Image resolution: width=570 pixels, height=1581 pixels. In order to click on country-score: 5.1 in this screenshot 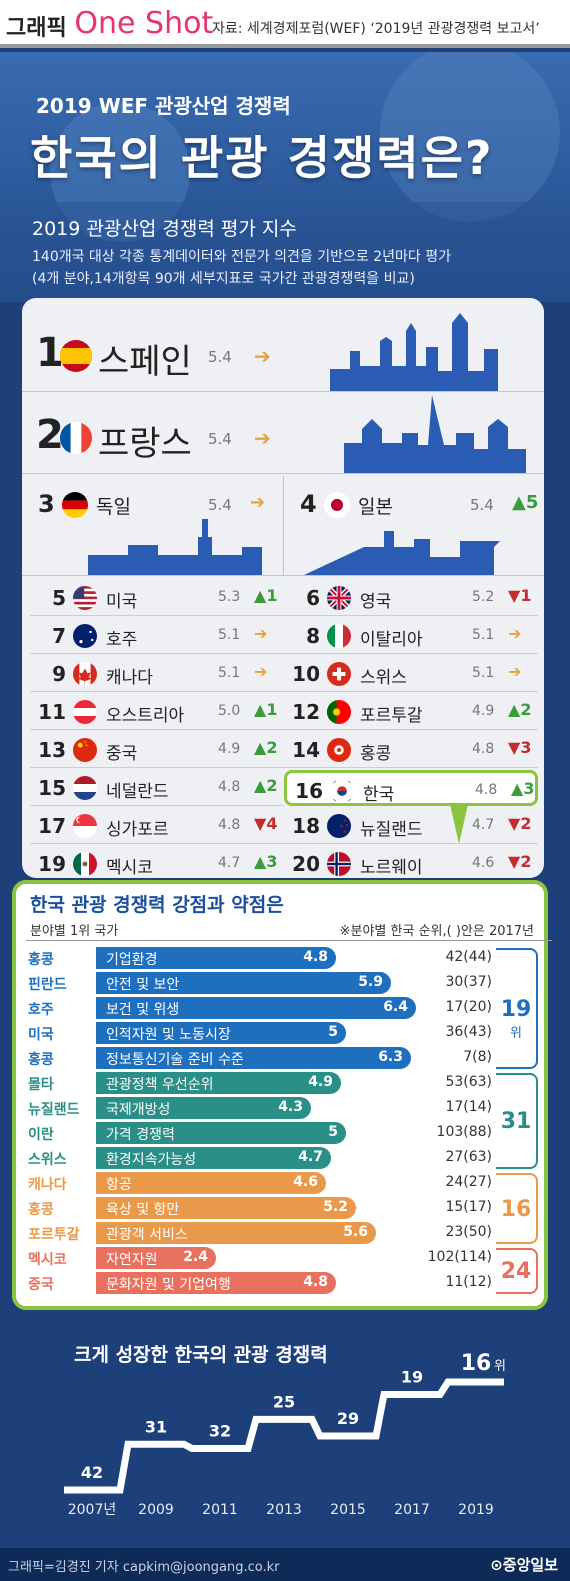, I will do `click(229, 635)`.